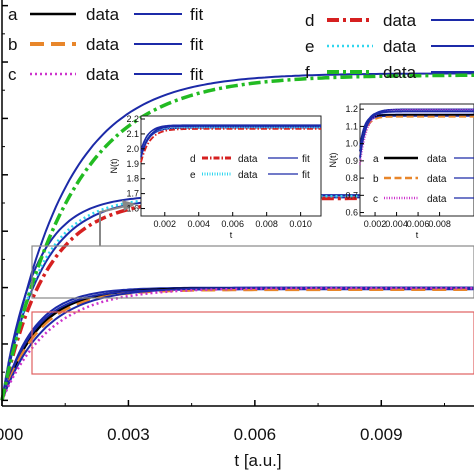 This screenshot has height=474, width=474. I want to click on x-tick-label-2: 0.006, so click(255, 434).